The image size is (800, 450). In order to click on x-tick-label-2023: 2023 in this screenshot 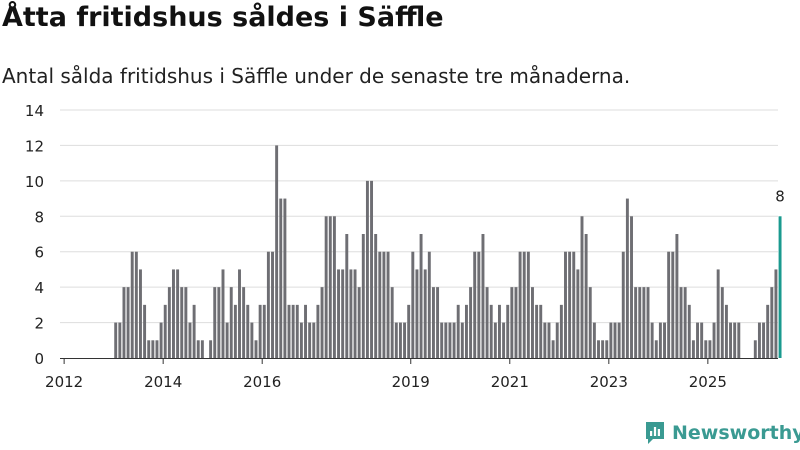, I will do `click(609, 382)`.